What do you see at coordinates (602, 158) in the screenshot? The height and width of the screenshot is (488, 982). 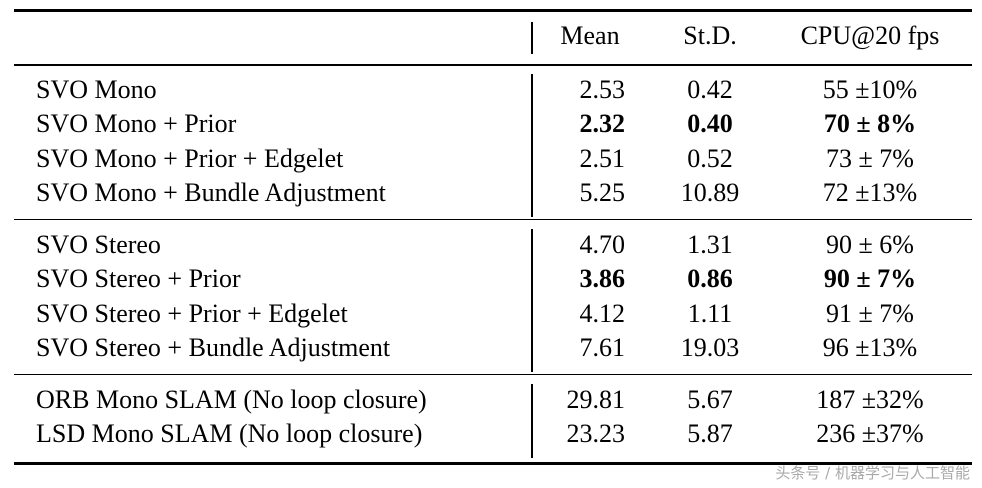 I see `table-cell: 2.51` at bounding box center [602, 158].